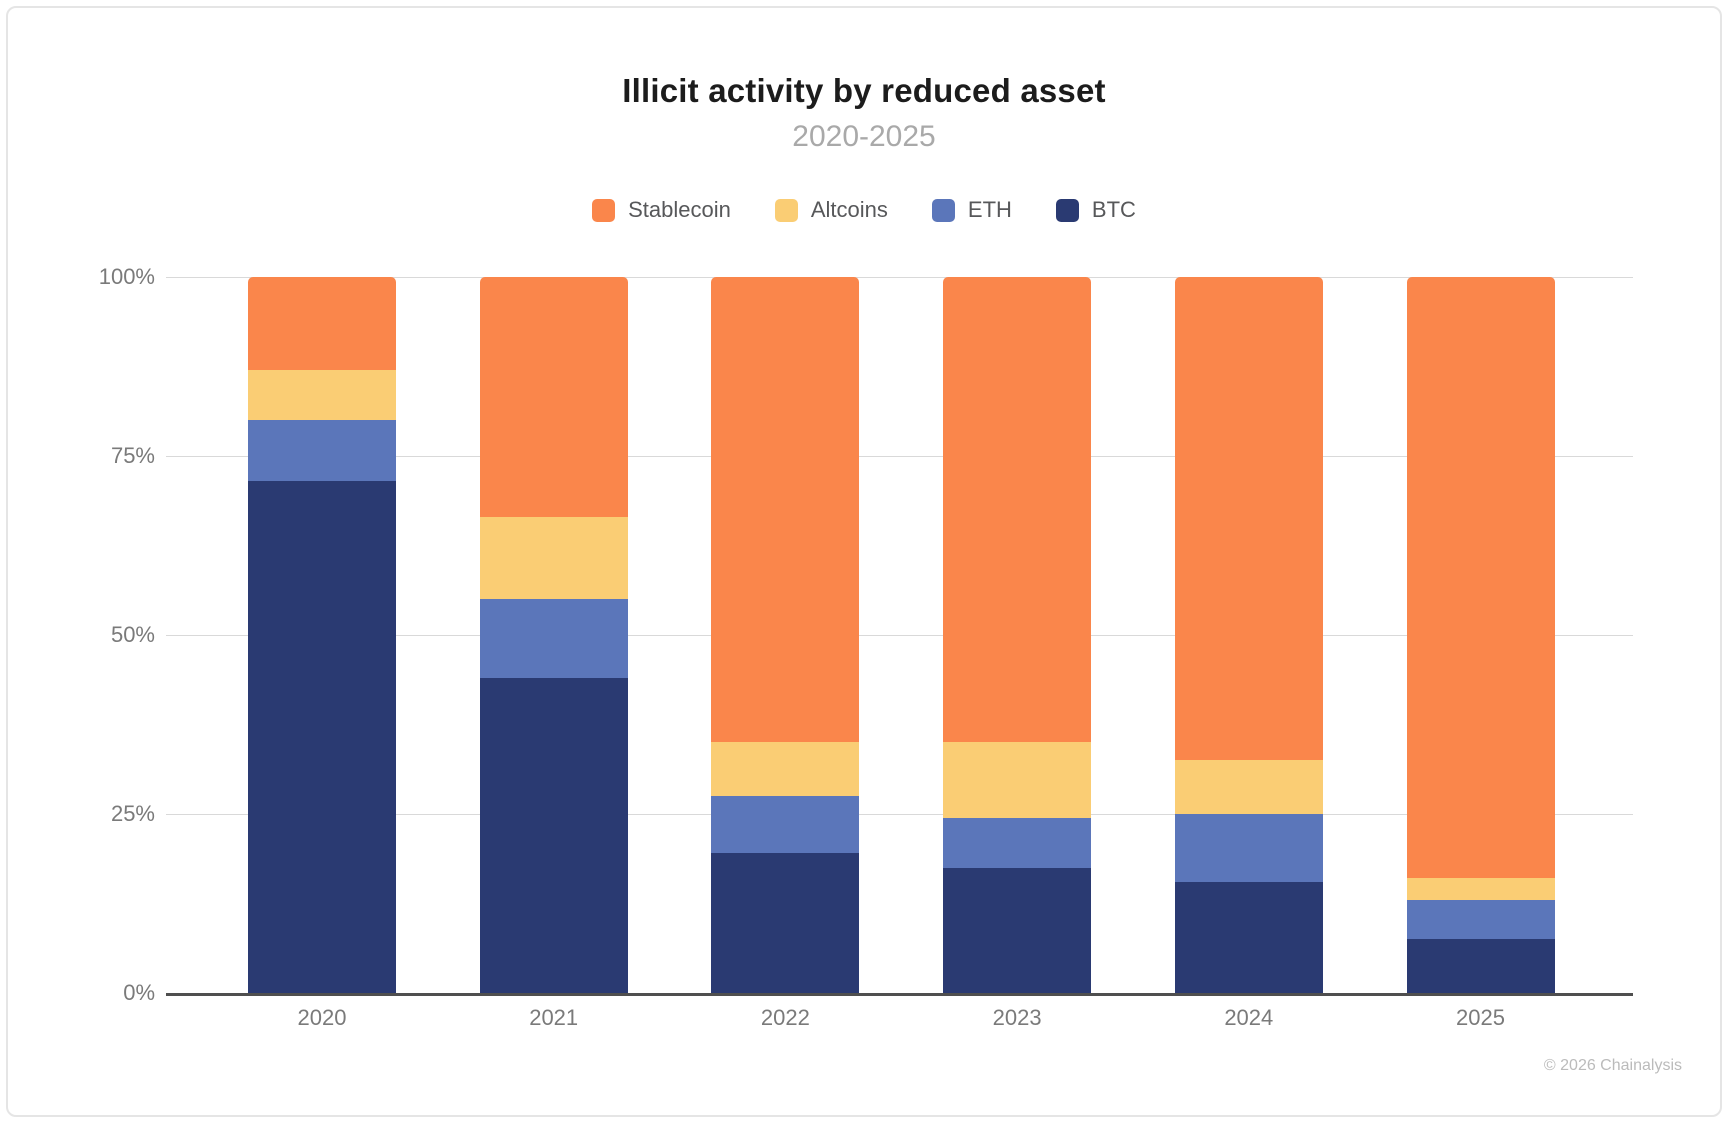 The height and width of the screenshot is (1123, 1728). Describe the element at coordinates (785, 769) in the screenshot. I see `bar-segment-altcoins-2022` at that location.